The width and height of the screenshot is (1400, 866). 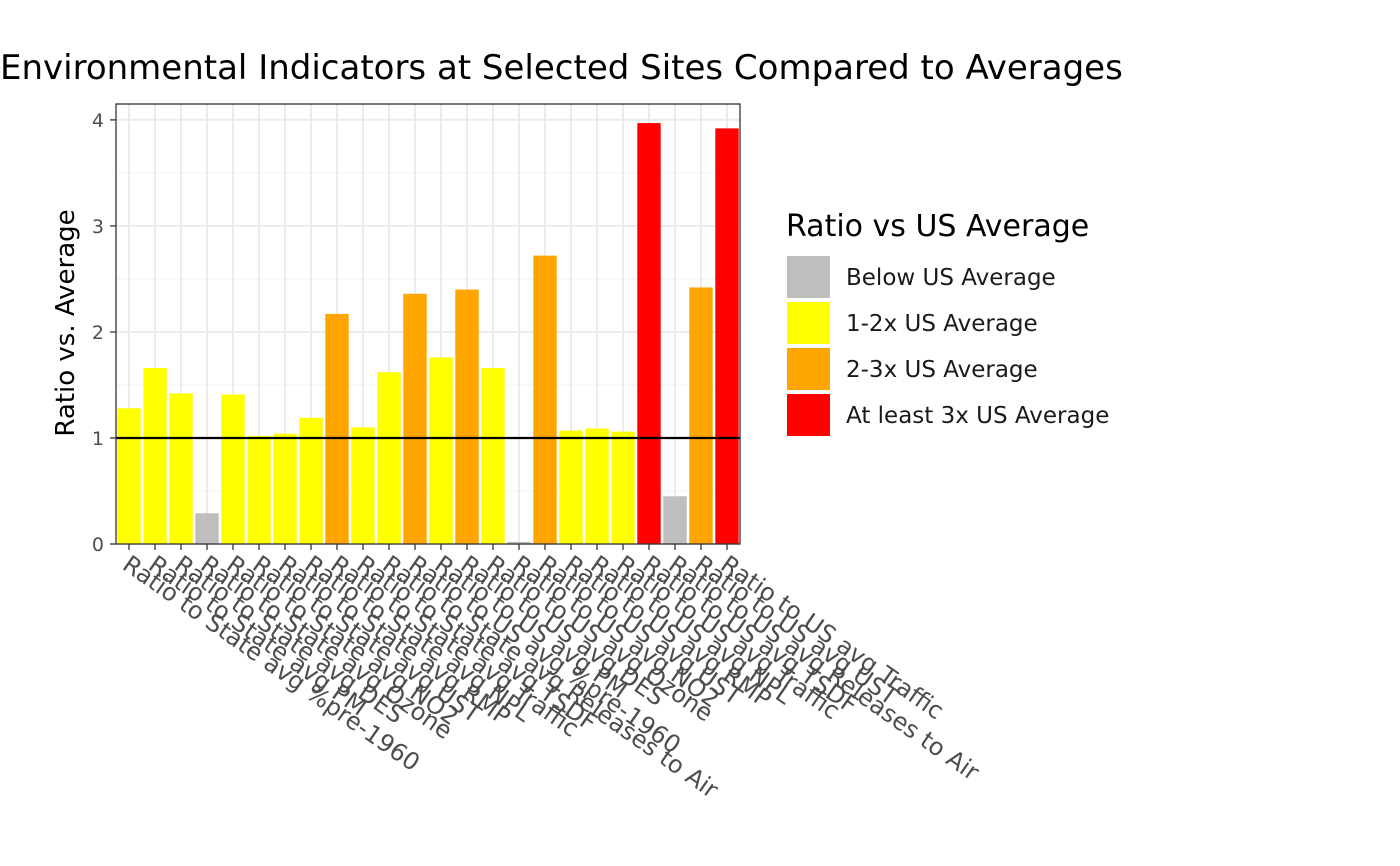 What do you see at coordinates (937, 226) in the screenshot?
I see `legend-title: Ratio vs US Average` at bounding box center [937, 226].